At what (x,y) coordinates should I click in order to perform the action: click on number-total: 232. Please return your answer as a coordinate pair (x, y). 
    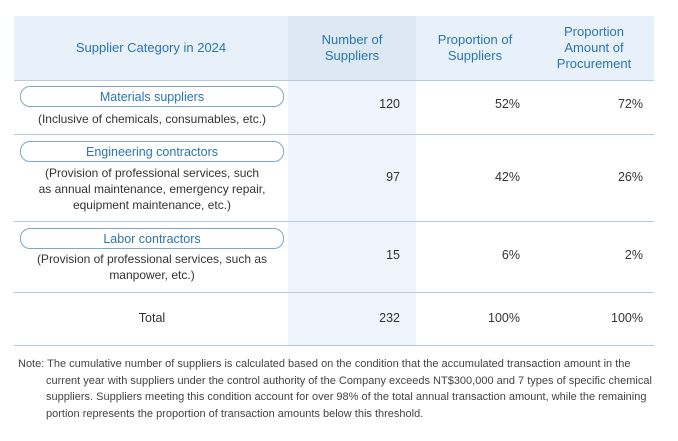
    Looking at the image, I should click on (389, 318).